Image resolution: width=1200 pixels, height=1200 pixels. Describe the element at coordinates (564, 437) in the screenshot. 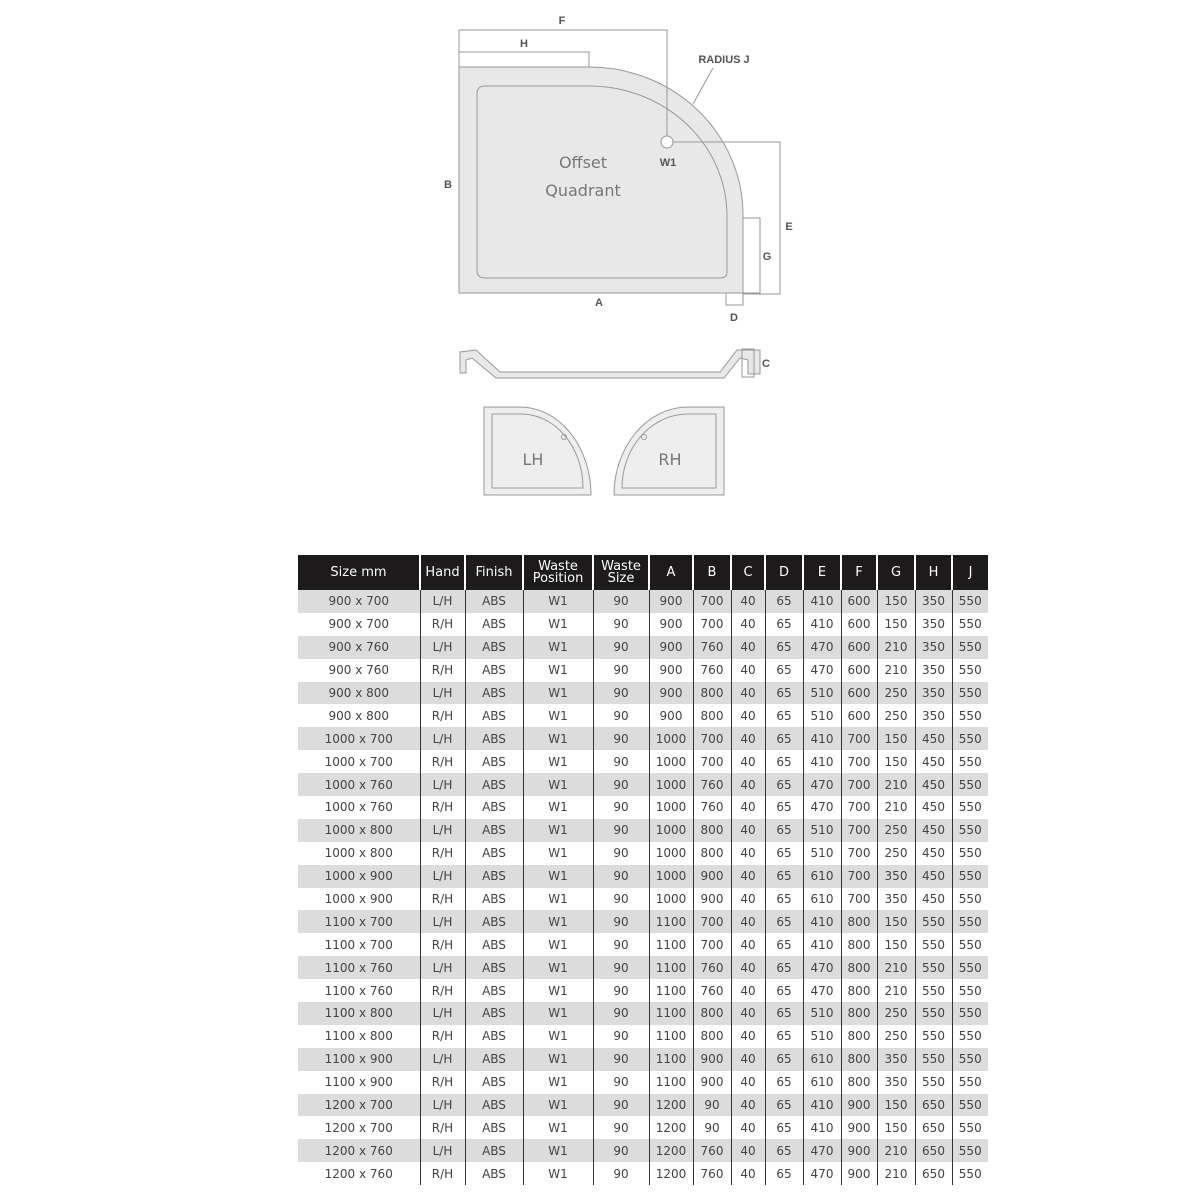

I see `lh-waste-icon` at that location.